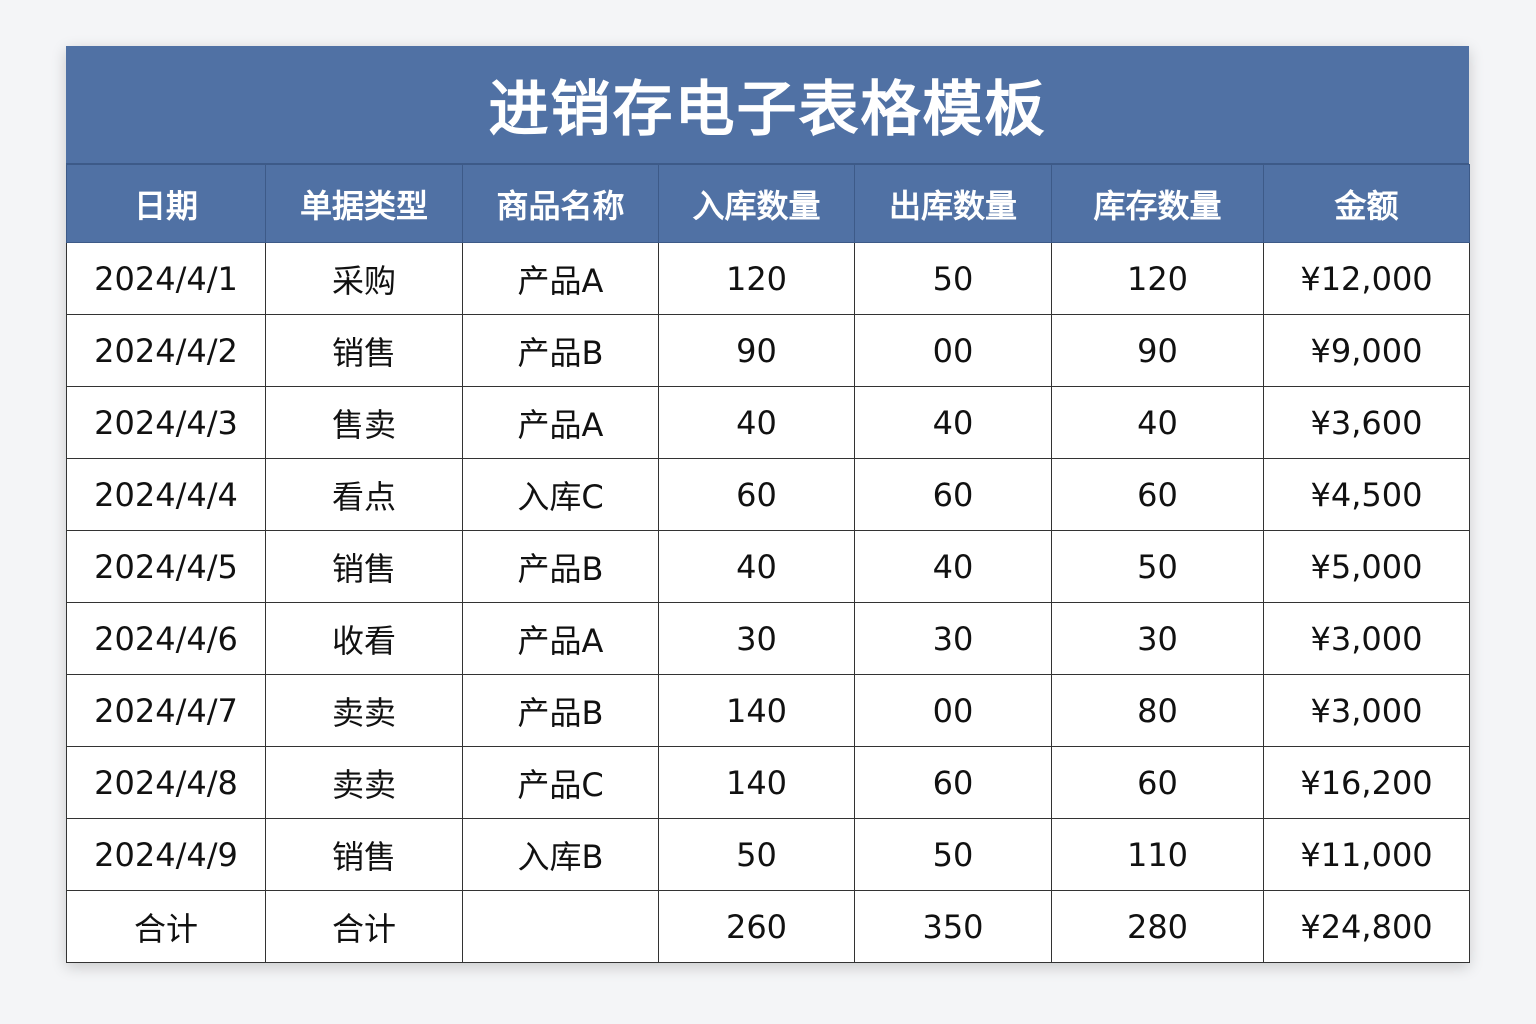 This screenshot has width=1536, height=1024. I want to click on column-header: 金额, so click(1366, 203).